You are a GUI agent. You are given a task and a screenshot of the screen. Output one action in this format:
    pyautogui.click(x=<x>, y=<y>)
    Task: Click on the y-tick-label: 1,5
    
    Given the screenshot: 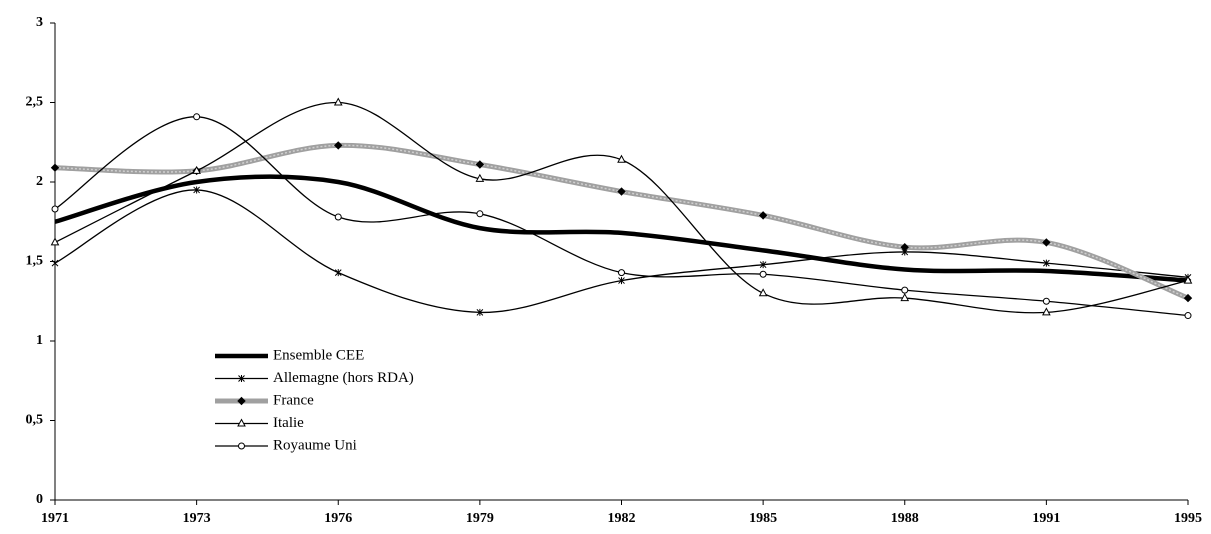 What is the action you would take?
    pyautogui.click(x=35, y=261)
    